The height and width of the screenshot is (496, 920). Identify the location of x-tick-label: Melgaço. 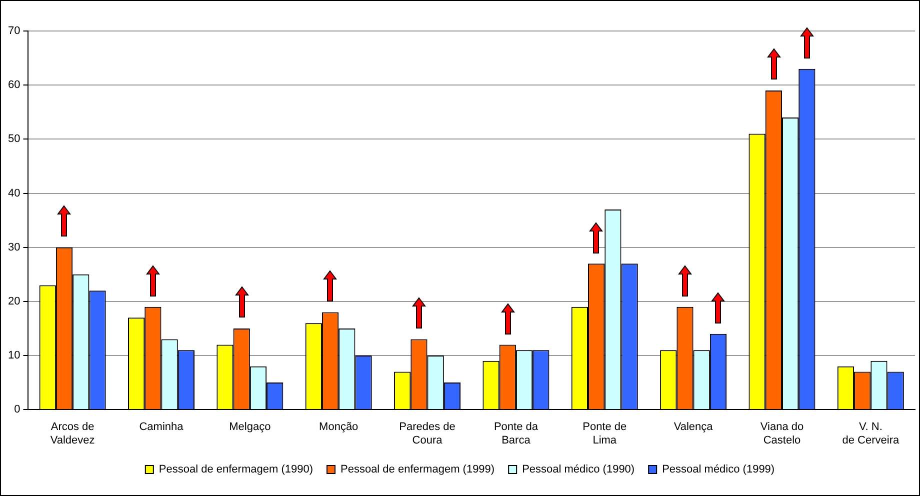
(250, 427).